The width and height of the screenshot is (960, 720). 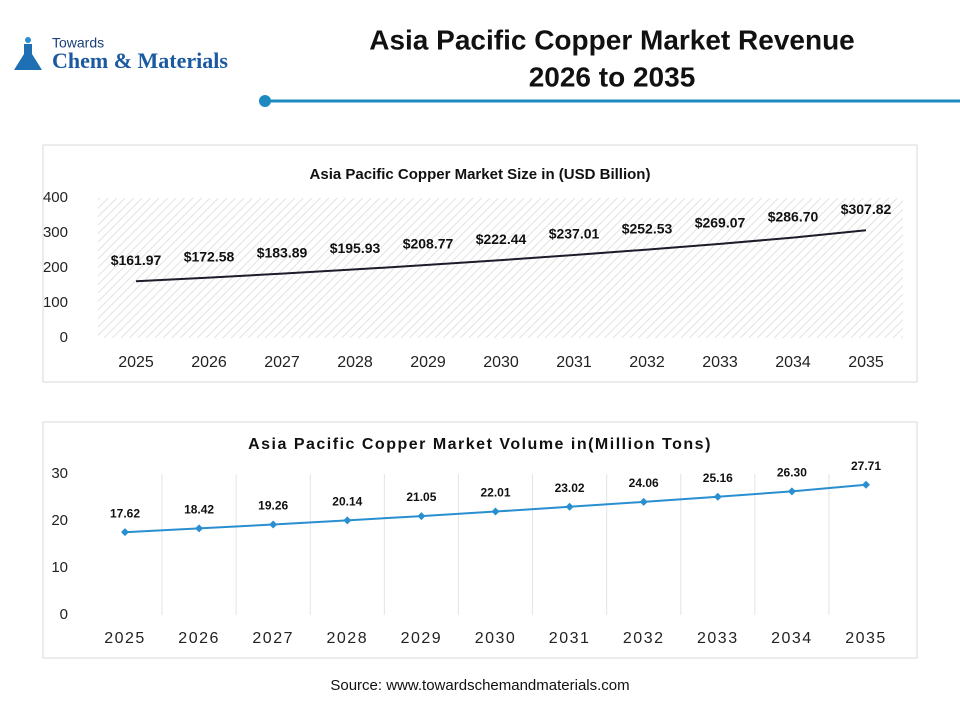 I want to click on logo-icon, so click(x=28, y=57).